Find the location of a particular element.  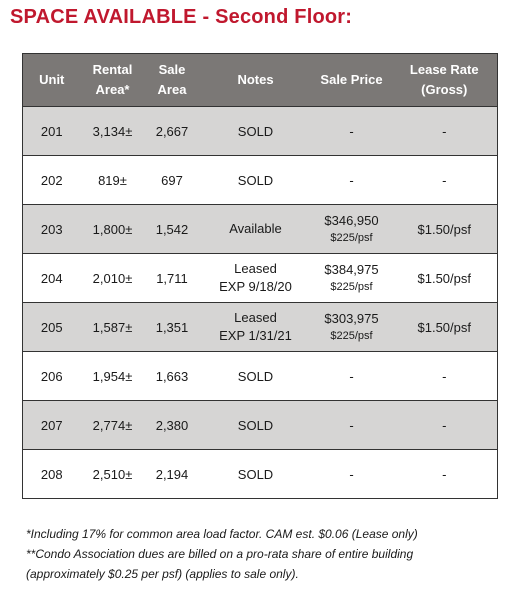

sale-price-value: $384,975 is located at coordinates (351, 269).